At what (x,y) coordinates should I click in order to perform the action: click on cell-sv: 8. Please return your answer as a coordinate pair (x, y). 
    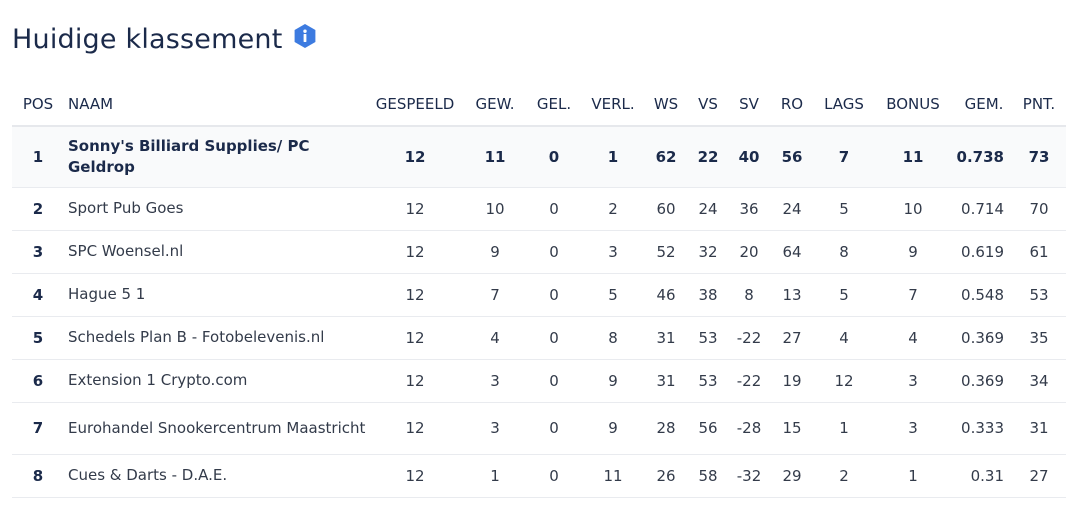
    Looking at the image, I should click on (749, 295).